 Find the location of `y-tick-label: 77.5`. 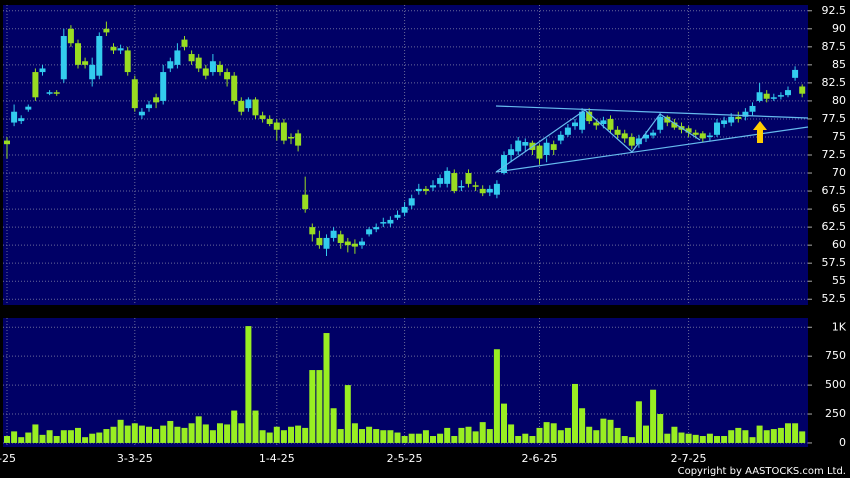

y-tick-label: 77.5 is located at coordinates (834, 118).